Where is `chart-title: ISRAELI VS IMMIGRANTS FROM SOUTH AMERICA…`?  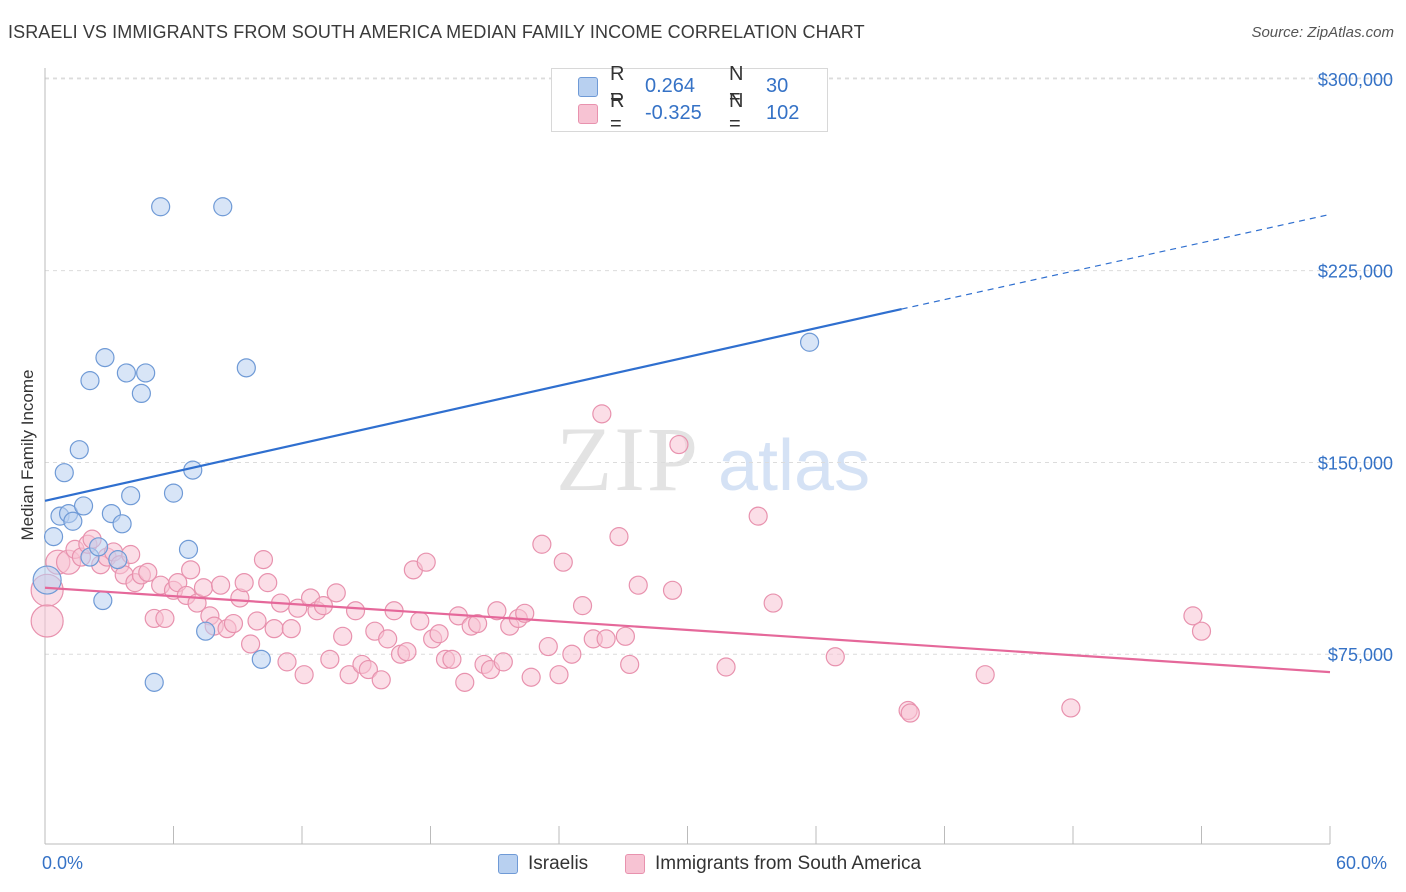 chart-title: ISRAELI VS IMMIGRANTS FROM SOUTH AMERICA… is located at coordinates (436, 32).